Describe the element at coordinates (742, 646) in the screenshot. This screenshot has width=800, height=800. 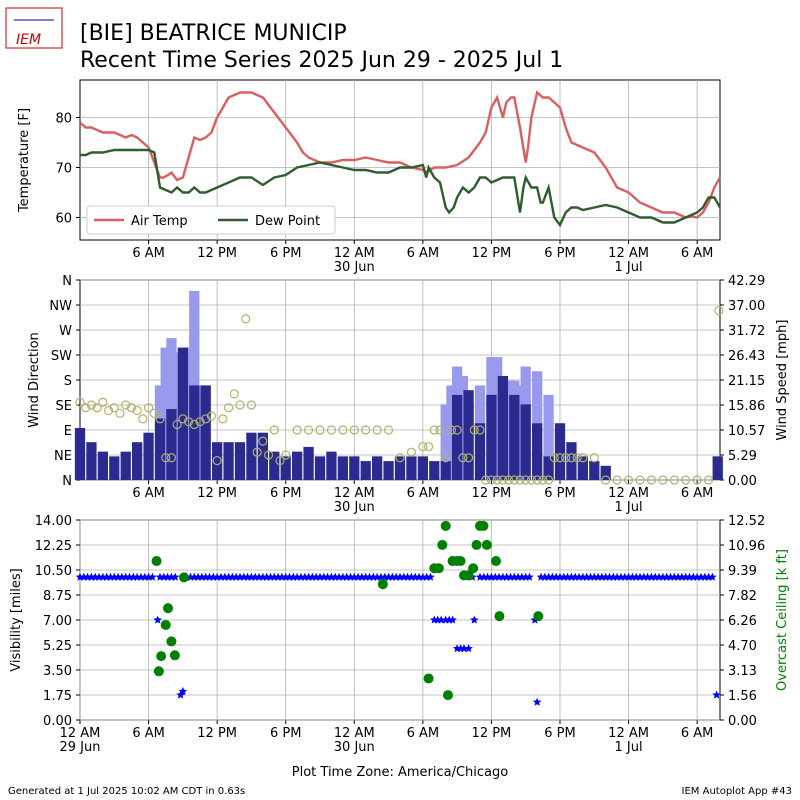
I see `y-right-tick-label: 4.70` at that location.